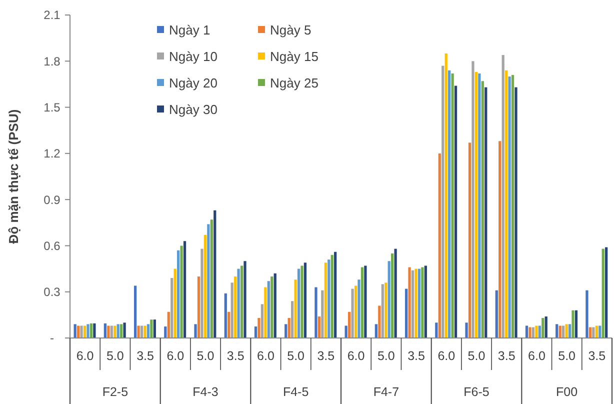 The image size is (614, 404). Describe the element at coordinates (386, 392) in the screenshot. I see `text: F4-7` at that location.